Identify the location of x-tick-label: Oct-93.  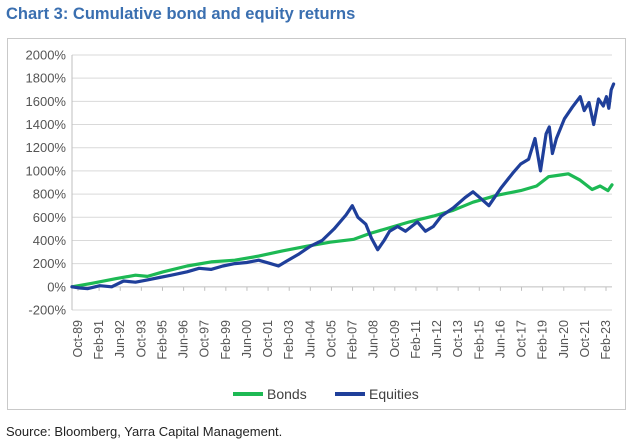
(141, 339).